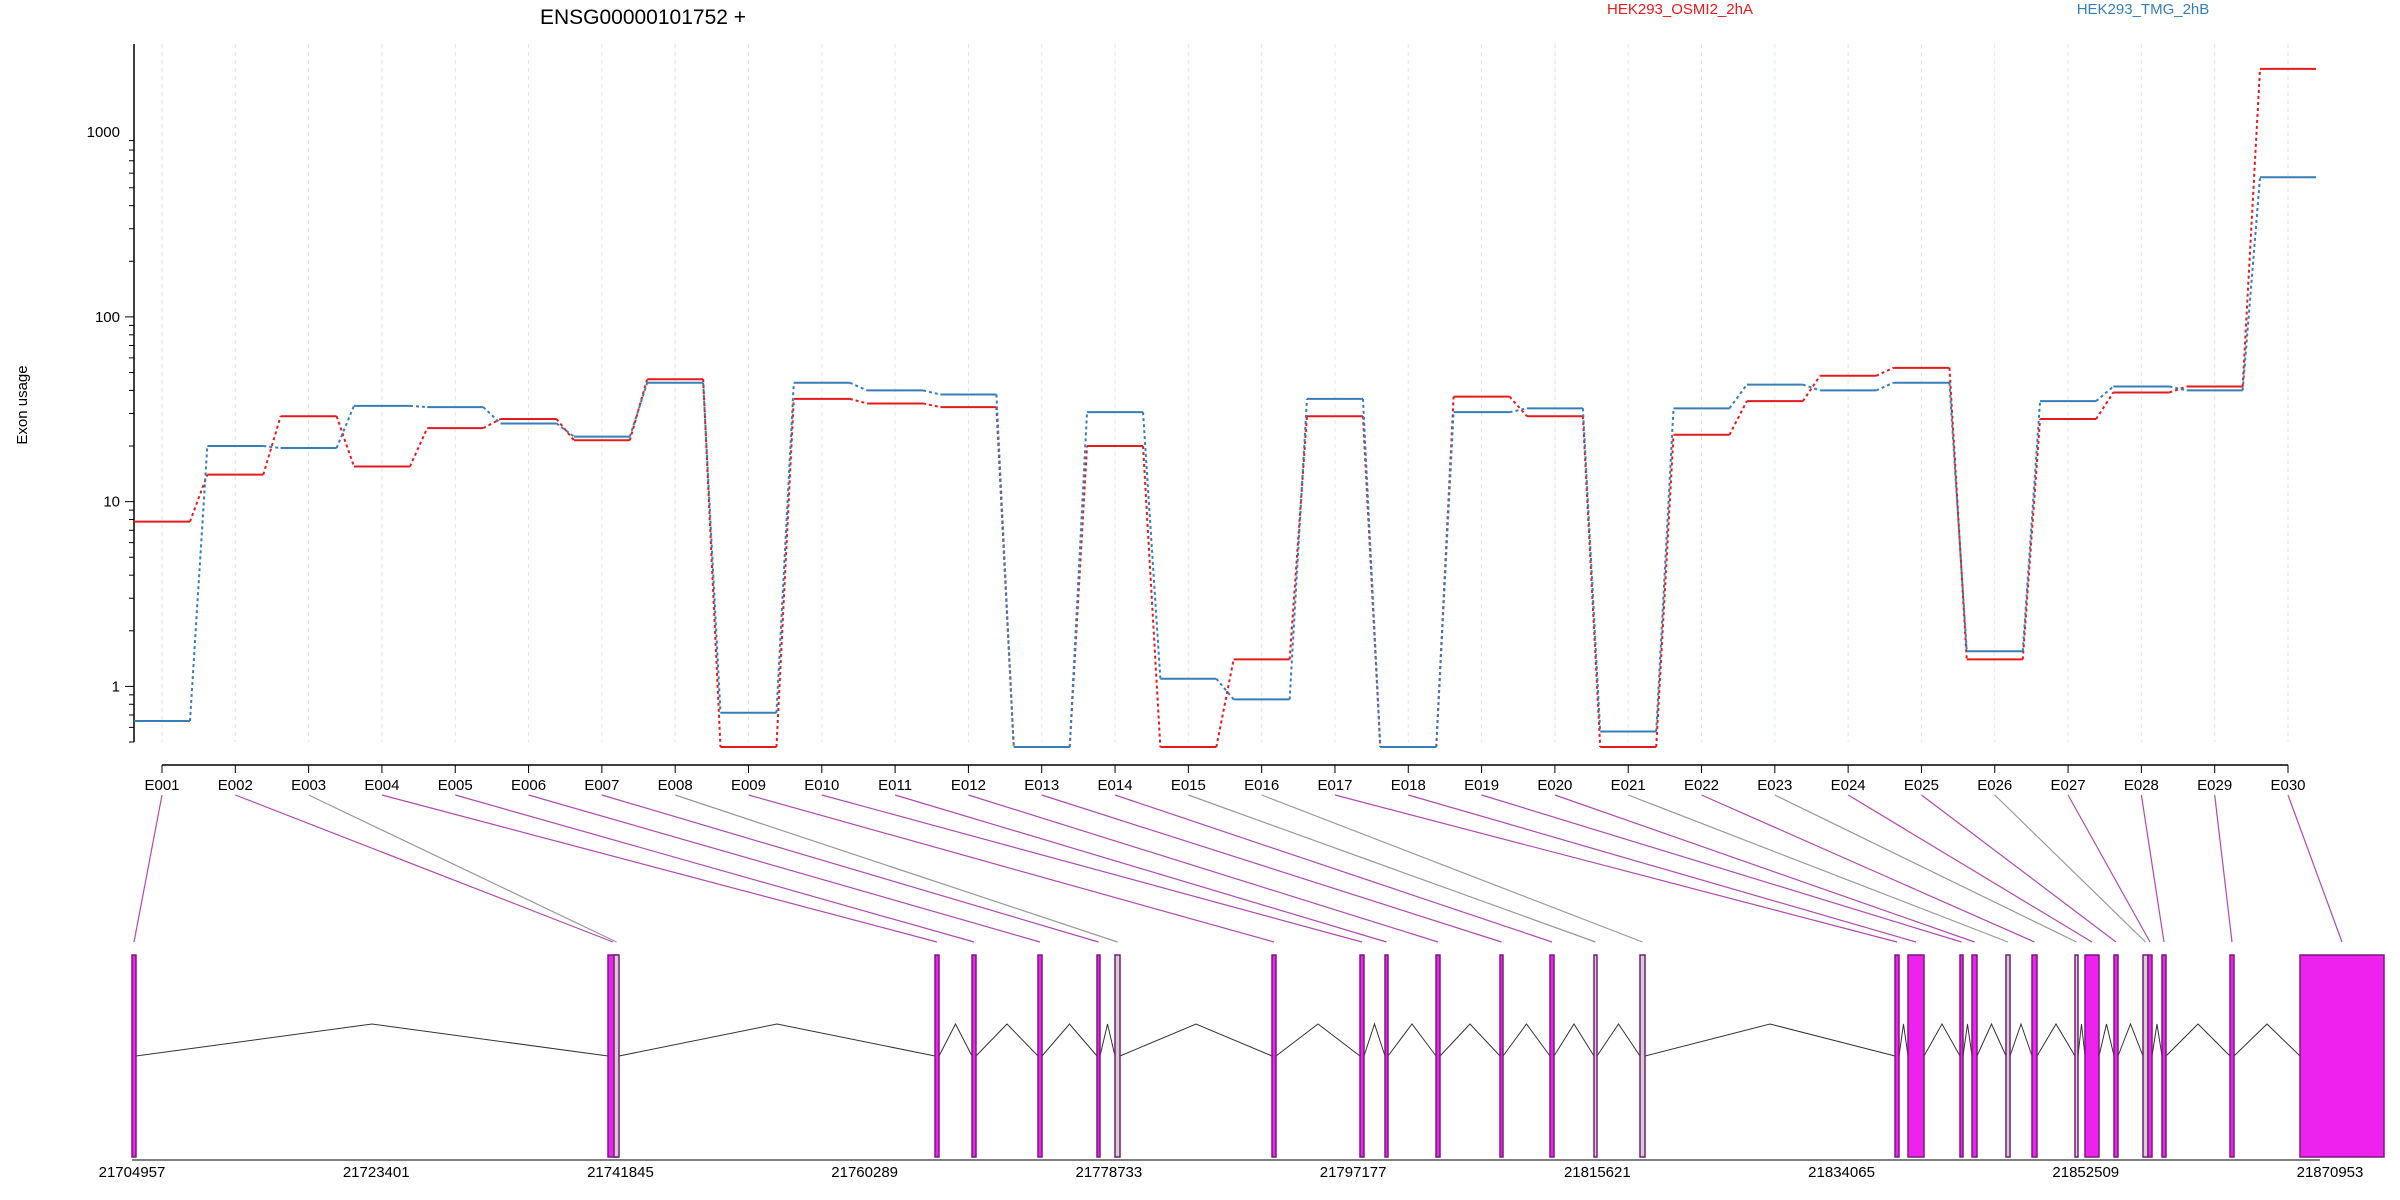 Image resolution: width=2400 pixels, height=1200 pixels. I want to click on legend-entry-tmg: HEK293_TMG_2hB, so click(2143, 9).